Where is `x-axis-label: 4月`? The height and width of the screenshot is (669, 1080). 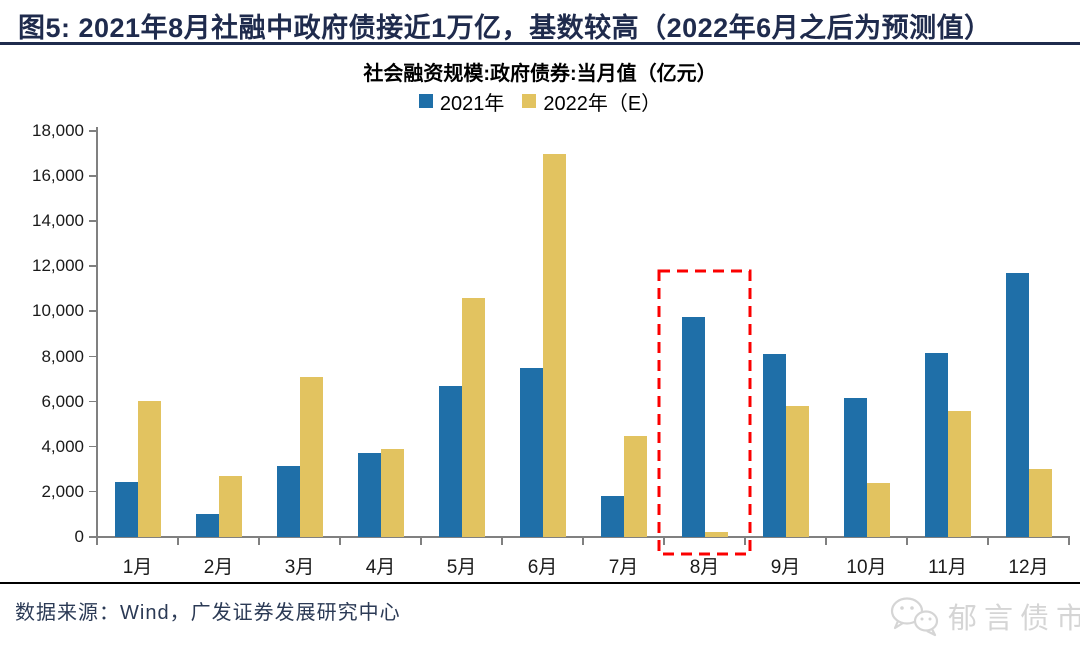 x-axis-label: 4月 is located at coordinates (380, 567).